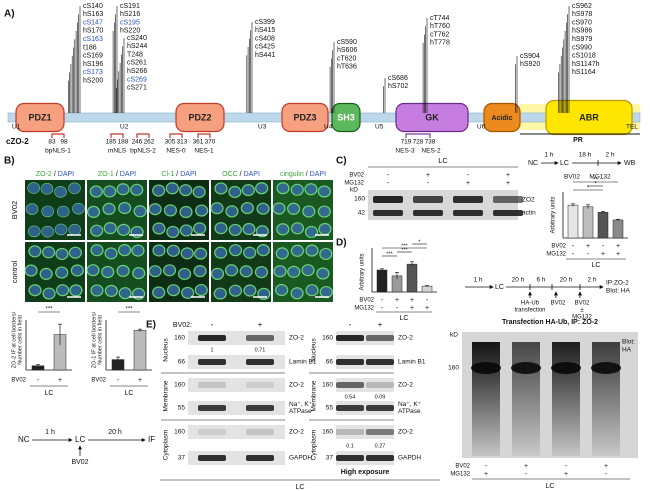 Image resolution: width=650 pixels, height=491 pixels. Describe the element at coordinates (304, 117) in the screenshot. I see `domain-label: PDZ3` at that location.